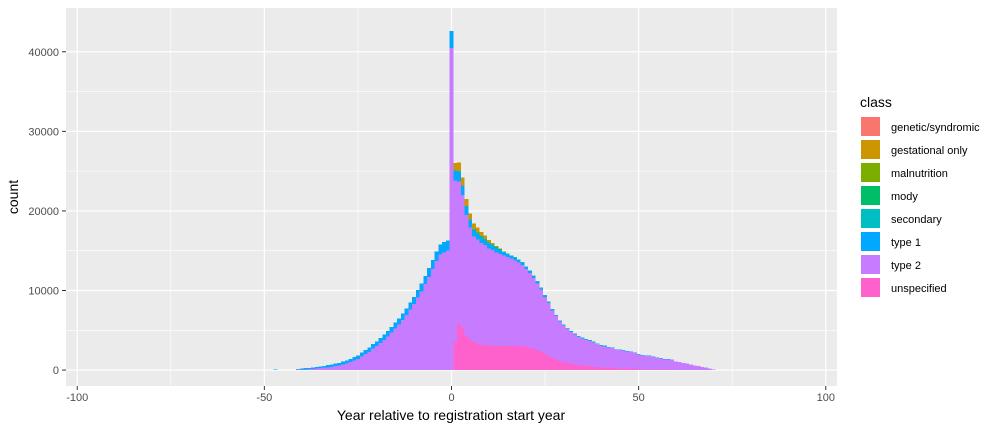 This screenshot has height=431, width=1000. Describe the element at coordinates (906, 266) in the screenshot. I see `legend-label: type 2` at that location.